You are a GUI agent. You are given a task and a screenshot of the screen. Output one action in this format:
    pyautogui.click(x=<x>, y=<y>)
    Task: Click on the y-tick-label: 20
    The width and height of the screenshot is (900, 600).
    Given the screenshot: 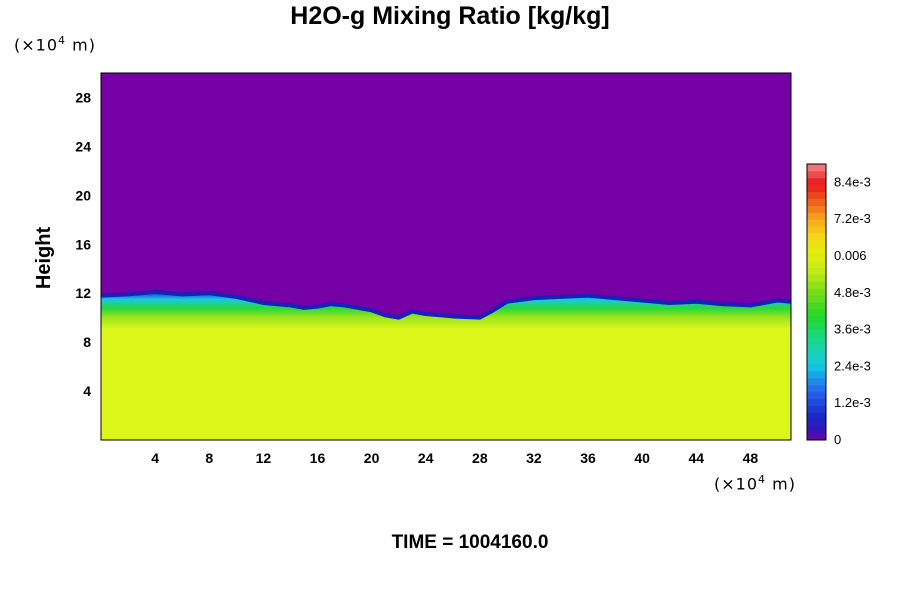 What is the action you would take?
    pyautogui.click(x=83, y=195)
    